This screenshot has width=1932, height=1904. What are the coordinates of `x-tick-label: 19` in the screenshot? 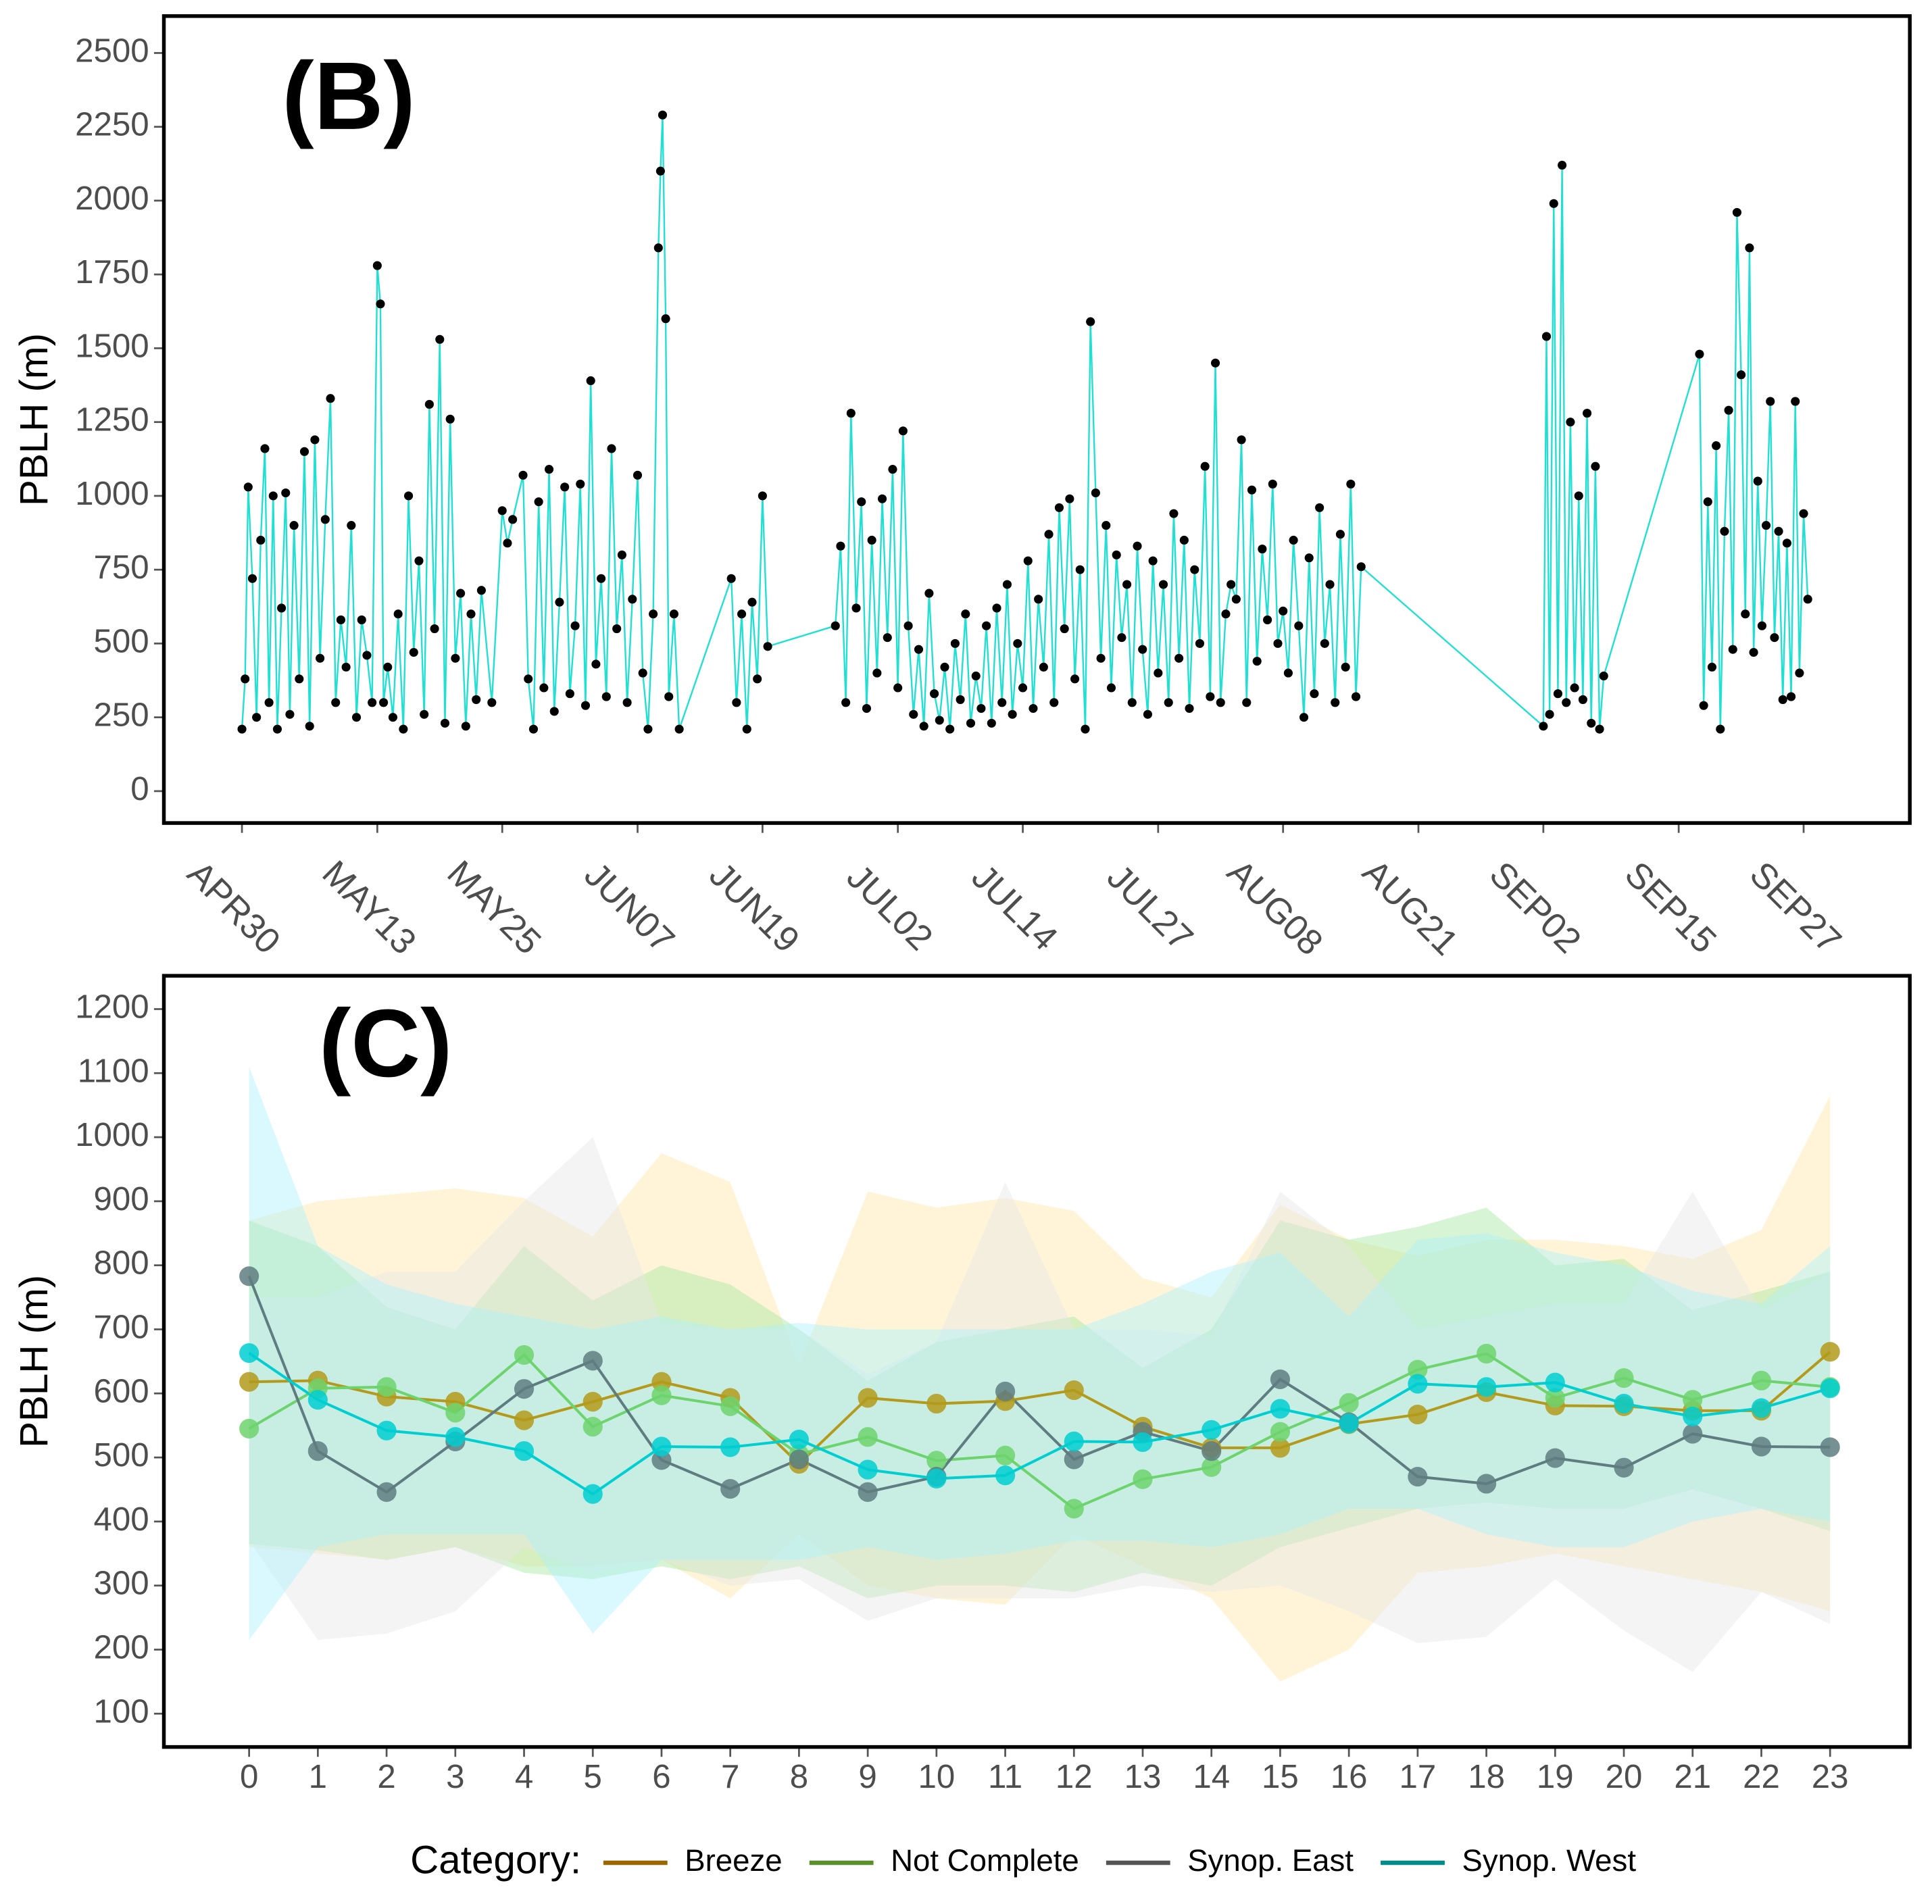 It's located at (1556, 1777).